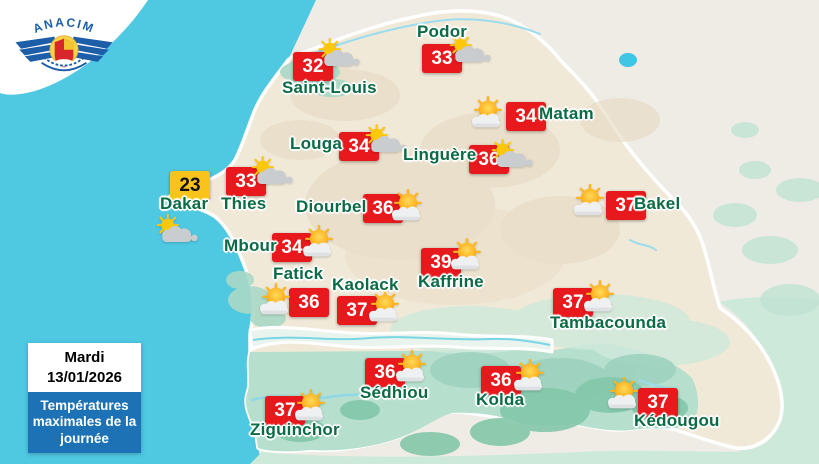 The image size is (819, 464). What do you see at coordinates (69, 44) in the screenshot?
I see `logo-shield-quarter` at bounding box center [69, 44].